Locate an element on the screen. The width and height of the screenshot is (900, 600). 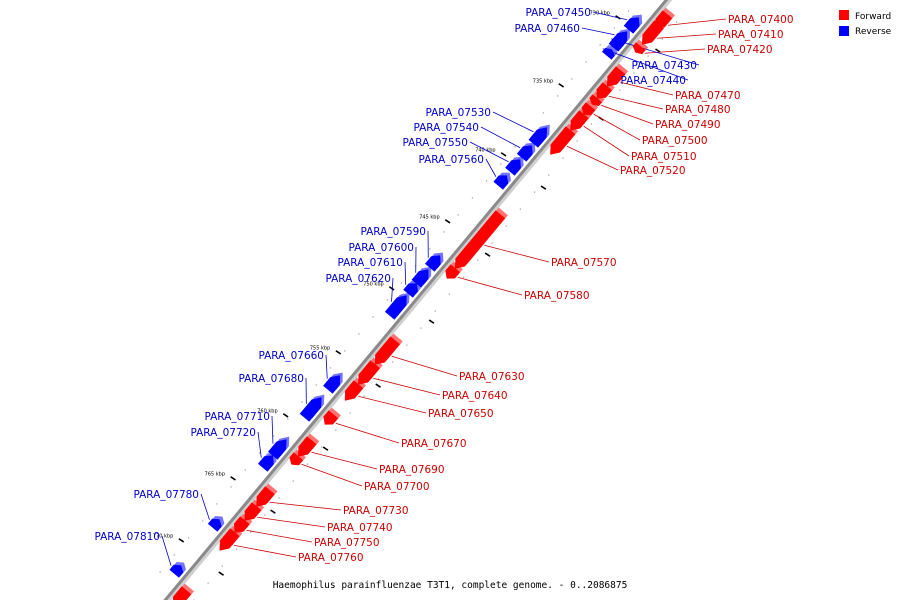
gene-label: PARA_07530 is located at coordinates (458, 113).